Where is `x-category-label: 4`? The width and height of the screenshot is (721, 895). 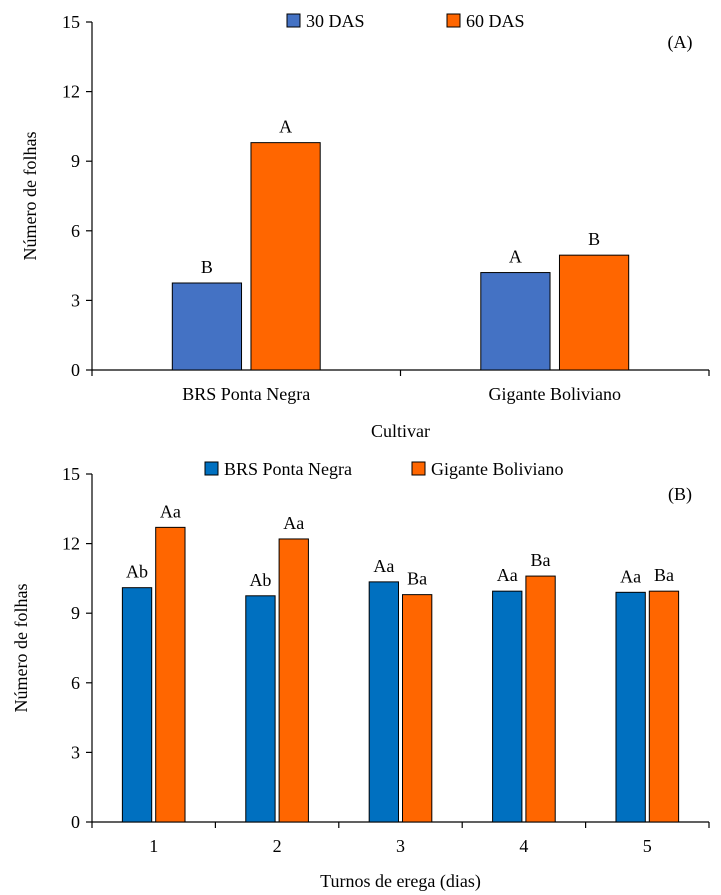 x-category-label: 4 is located at coordinates (523, 846).